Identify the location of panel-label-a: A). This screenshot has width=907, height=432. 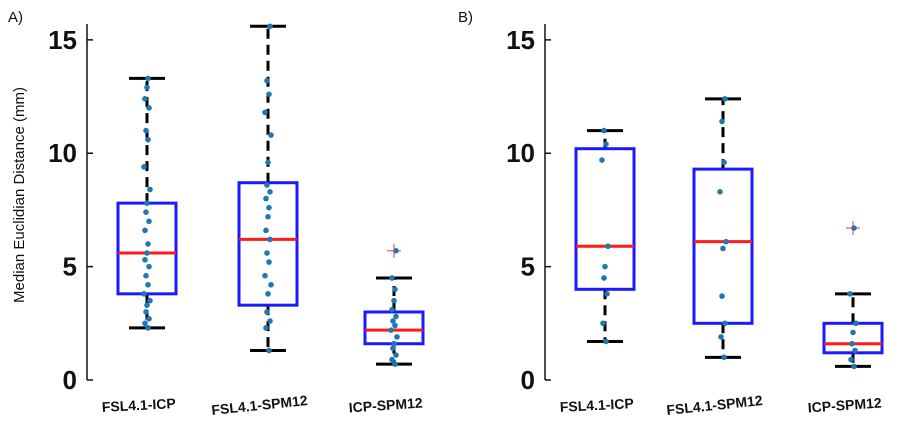
(15, 17).